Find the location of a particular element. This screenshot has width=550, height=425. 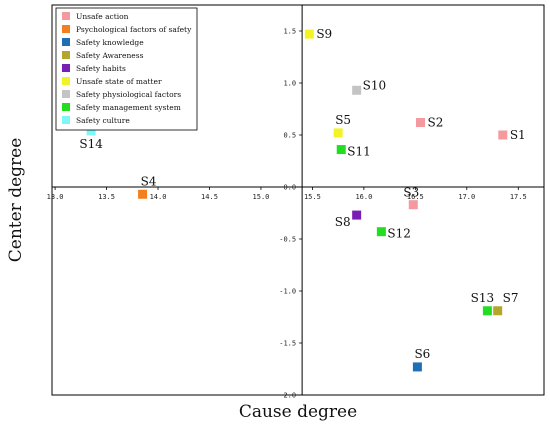

legend-entry-label: Unsafe action is located at coordinates (102, 16).